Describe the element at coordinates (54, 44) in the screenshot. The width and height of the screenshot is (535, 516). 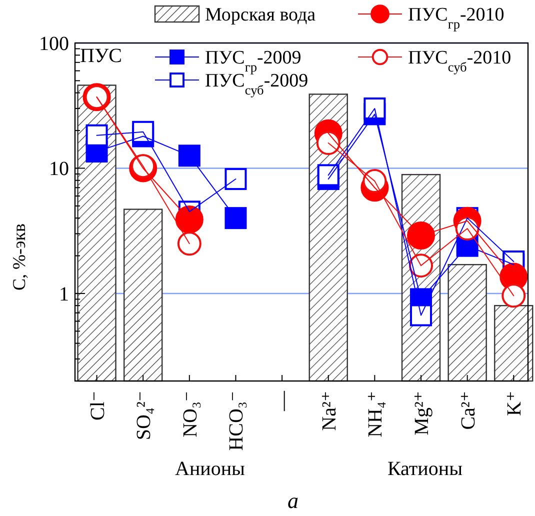
I see `y-tick-label: 100` at that location.